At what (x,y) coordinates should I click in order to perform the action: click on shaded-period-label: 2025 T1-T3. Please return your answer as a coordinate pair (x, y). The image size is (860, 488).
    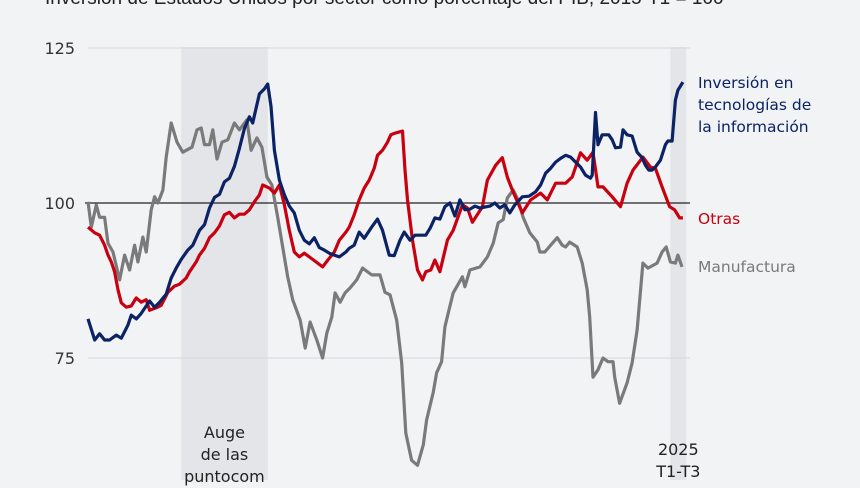
    Looking at the image, I should click on (678, 461).